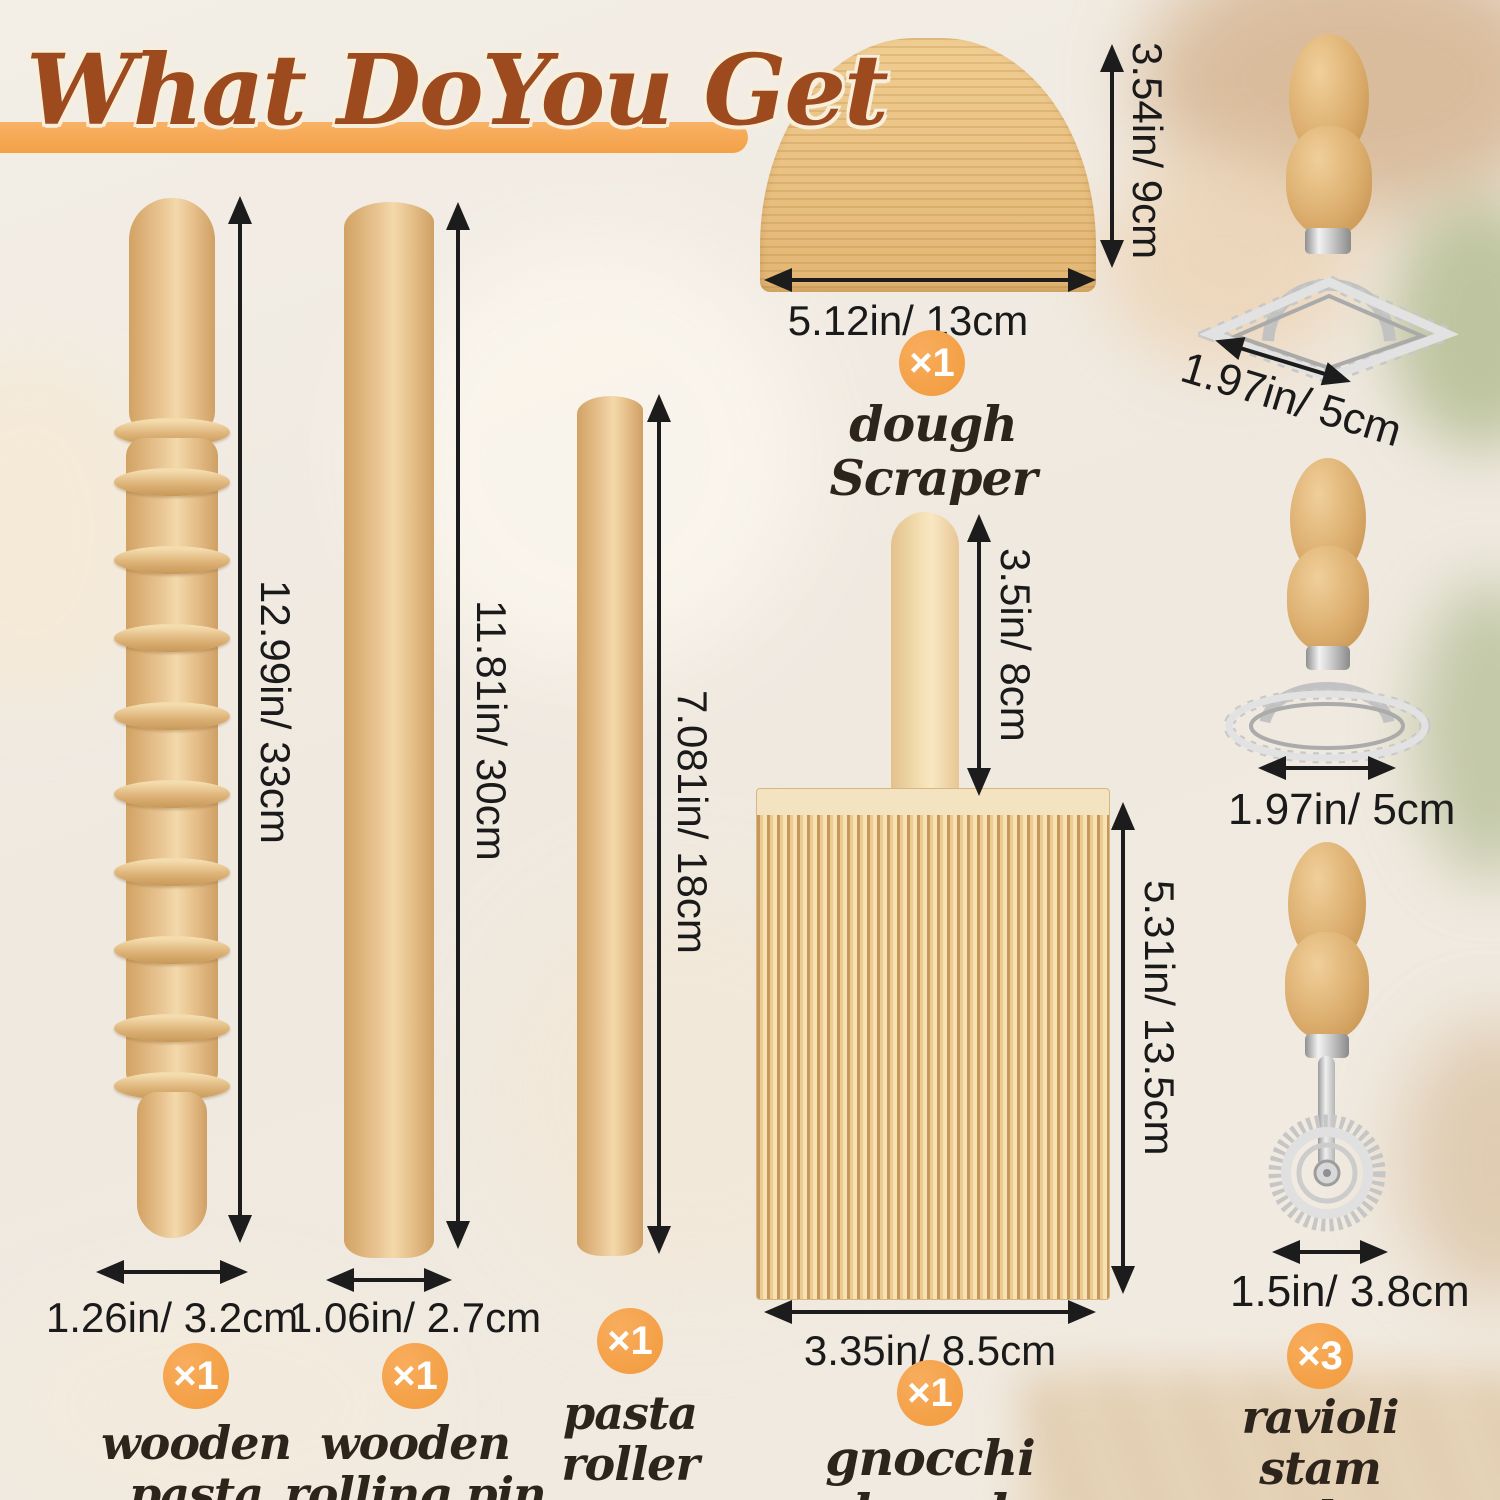 This screenshot has width=1500, height=1500. I want to click on fluted-wheel, so click(1327, 1173).